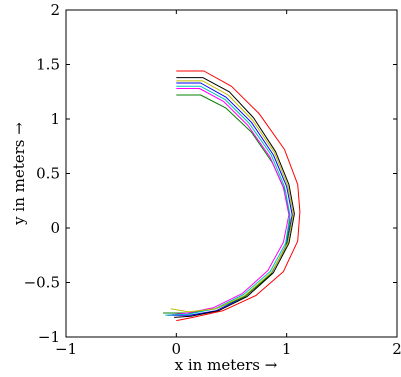 The height and width of the screenshot is (377, 401). Describe the element at coordinates (66, 349) in the screenshot. I see `x-tick-label: −1` at that location.